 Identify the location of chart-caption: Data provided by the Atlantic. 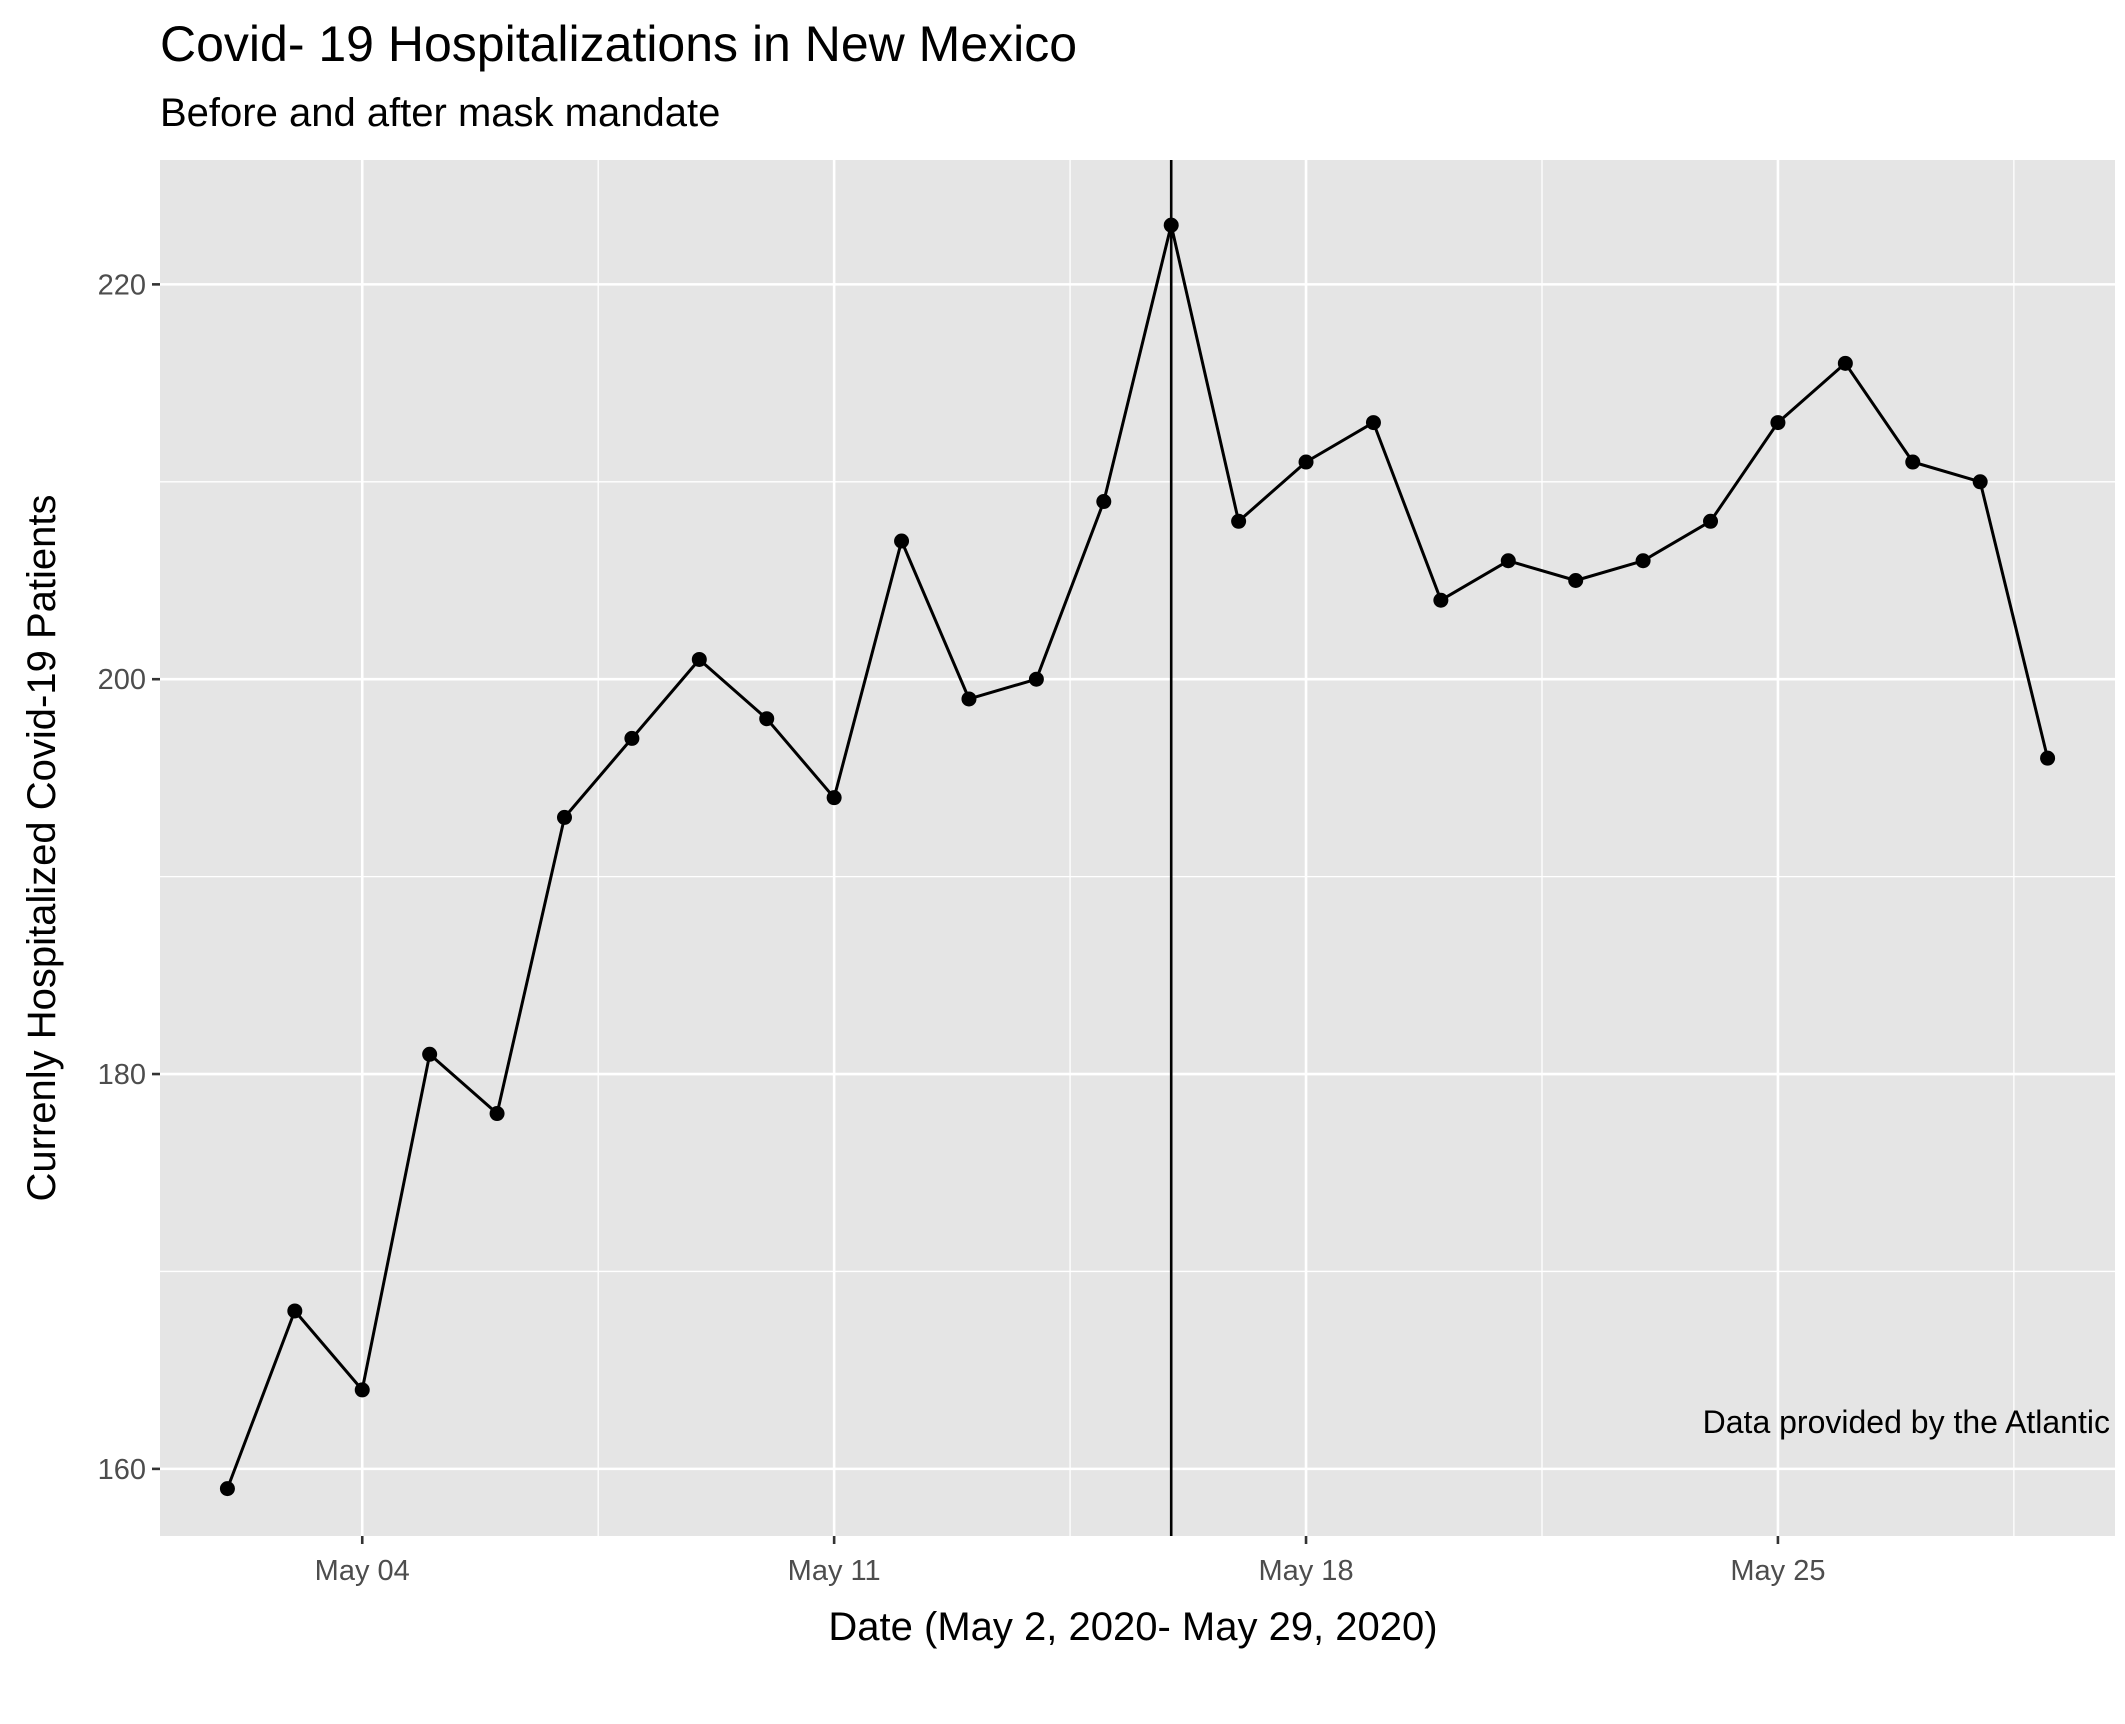
(1906, 1422).